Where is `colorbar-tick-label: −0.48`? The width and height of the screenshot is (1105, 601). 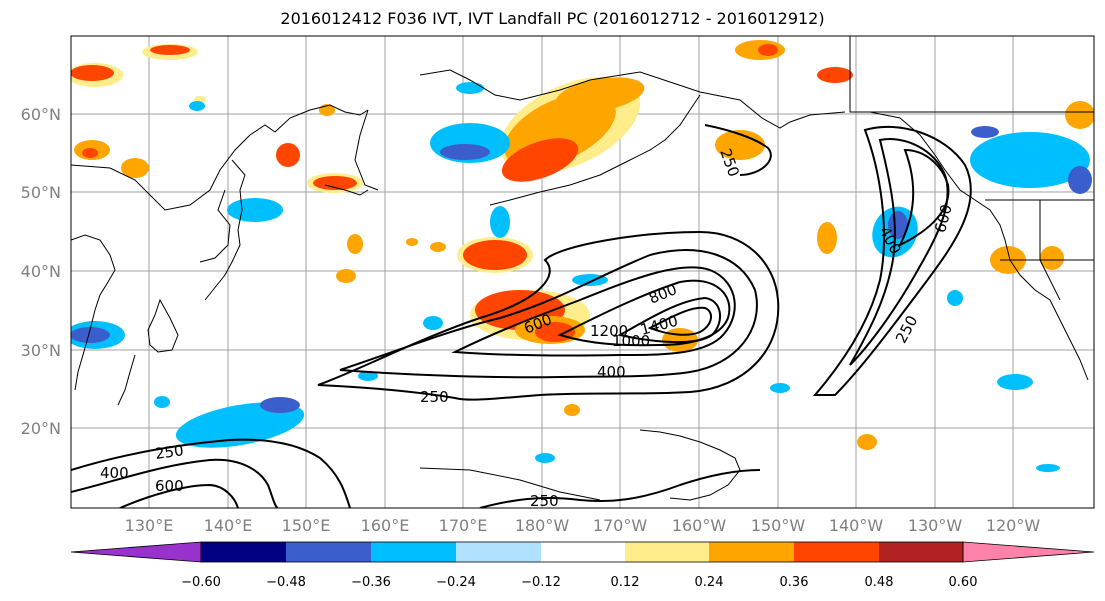
colorbar-tick-label: −0.48 is located at coordinates (286, 582).